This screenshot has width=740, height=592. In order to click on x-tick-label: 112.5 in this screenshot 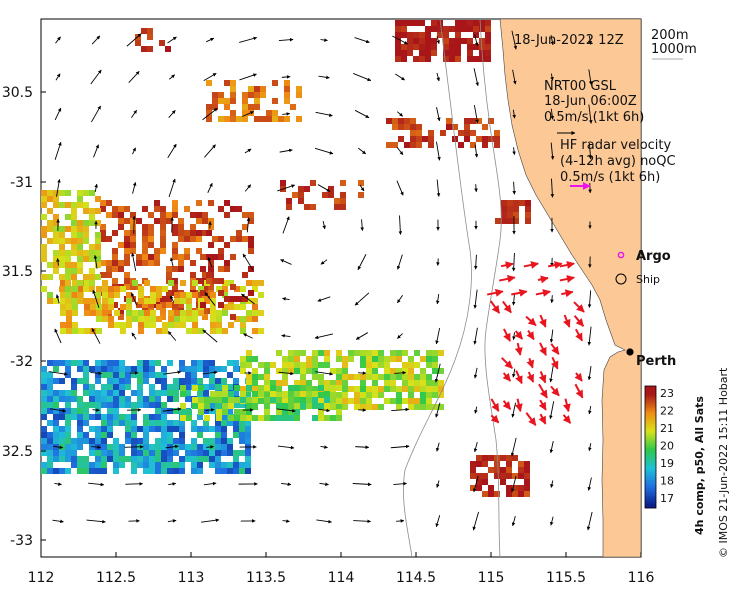, I will do `click(116, 578)`.